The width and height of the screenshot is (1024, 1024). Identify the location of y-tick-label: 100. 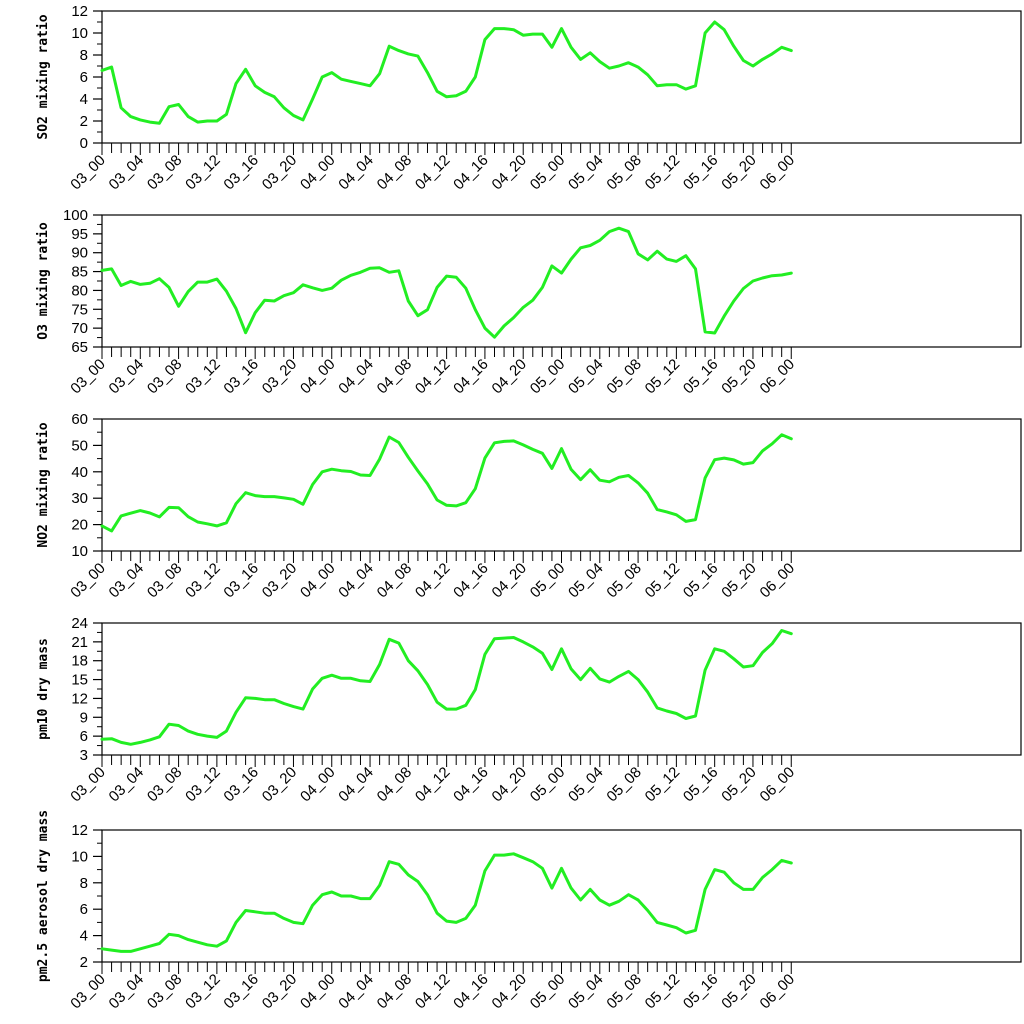
(75, 215).